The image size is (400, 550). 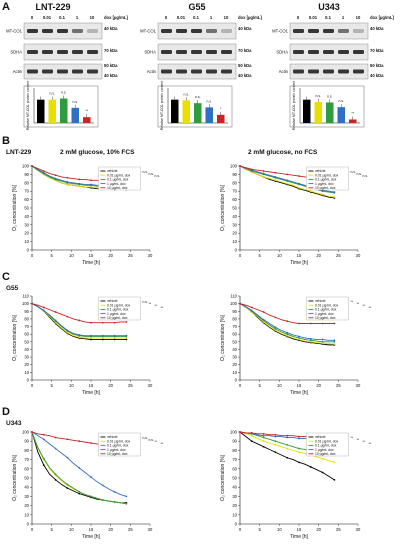 I want to click on legend-label: 1 µg/mL dox, so click(x=116, y=450).